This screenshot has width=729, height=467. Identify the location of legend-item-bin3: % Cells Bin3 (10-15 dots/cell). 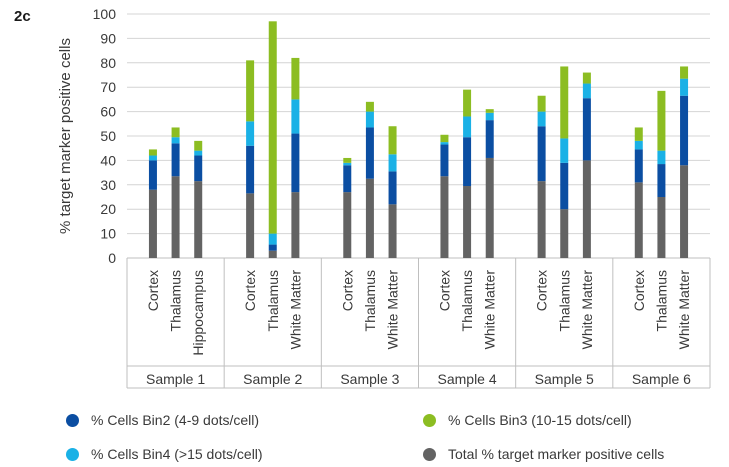
(527, 420).